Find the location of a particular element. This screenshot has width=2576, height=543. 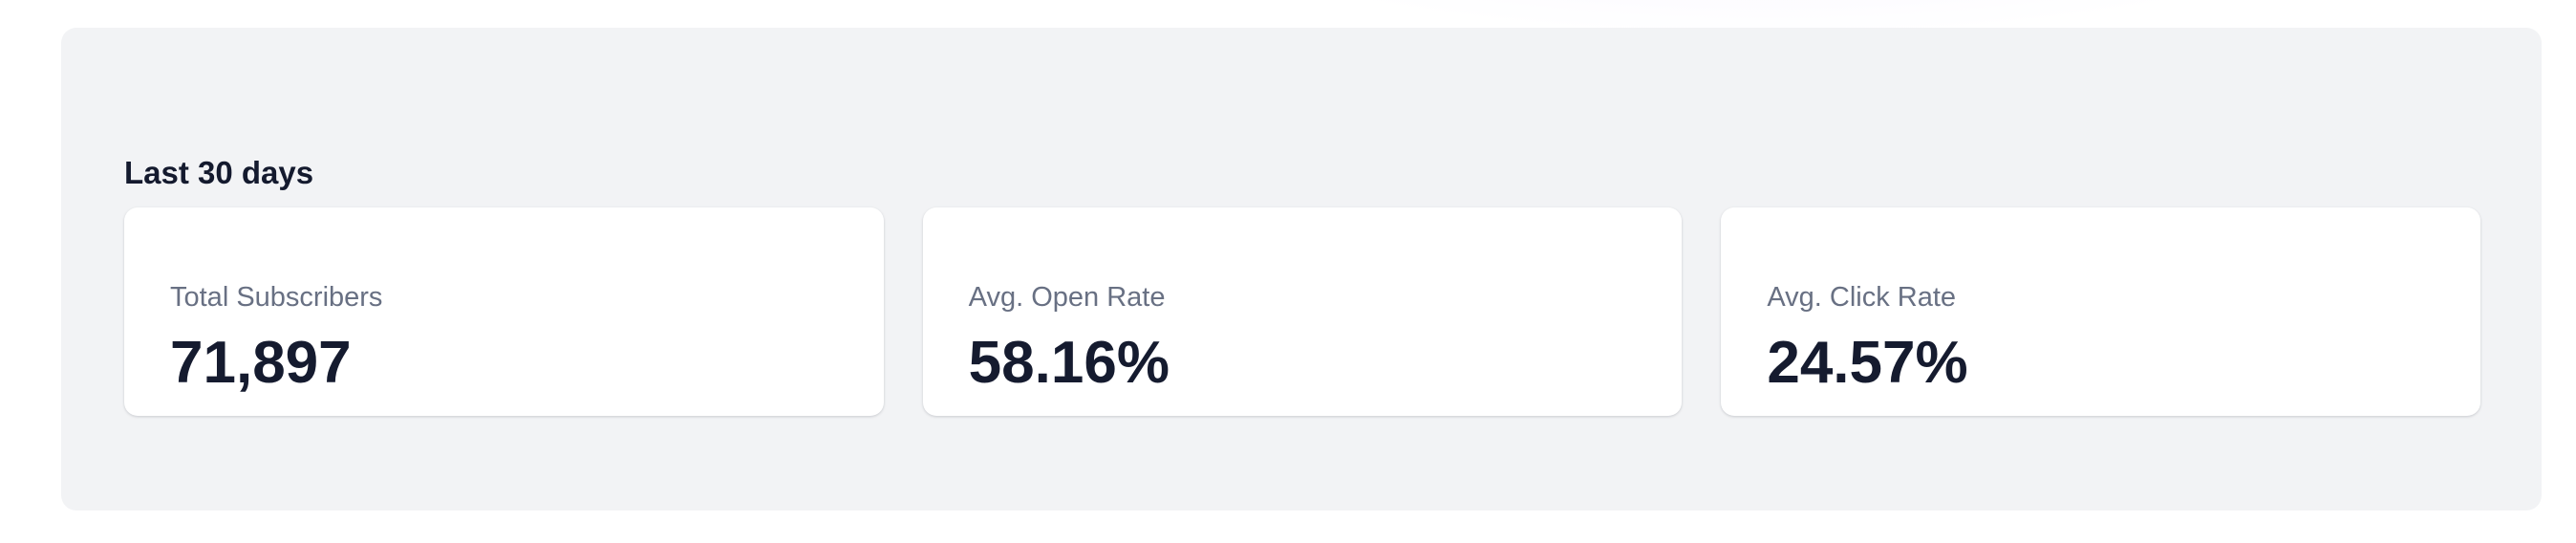

stat-value: 58.16% is located at coordinates (1069, 363).